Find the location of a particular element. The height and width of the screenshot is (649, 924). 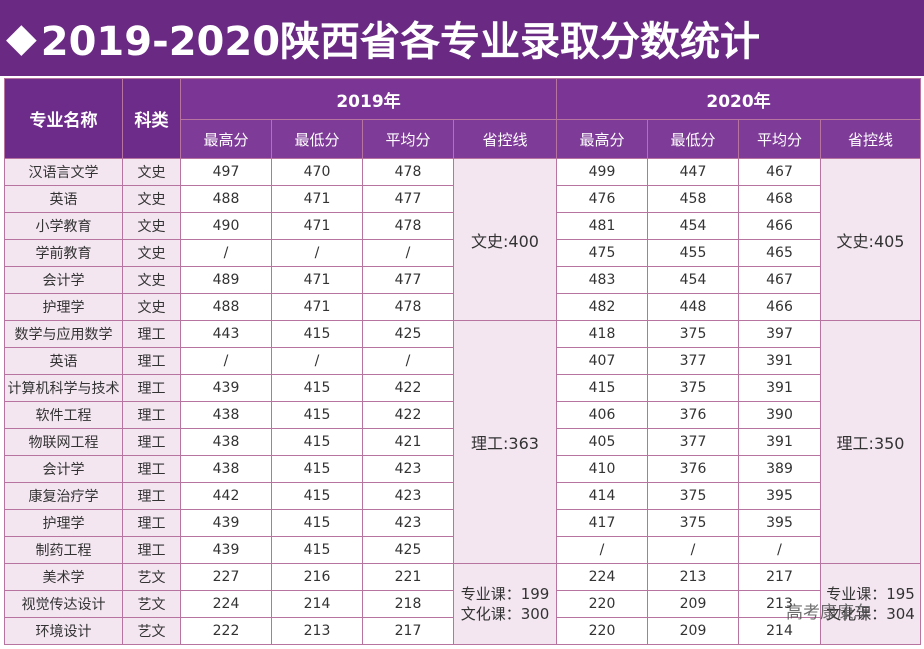

score-2019-avg: 421 is located at coordinates (408, 442).